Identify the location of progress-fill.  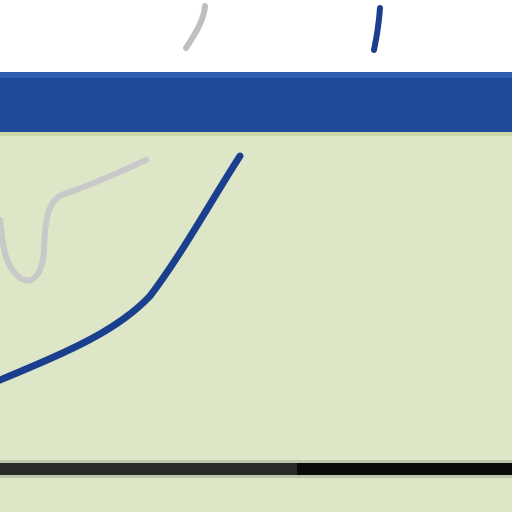
(148, 469).